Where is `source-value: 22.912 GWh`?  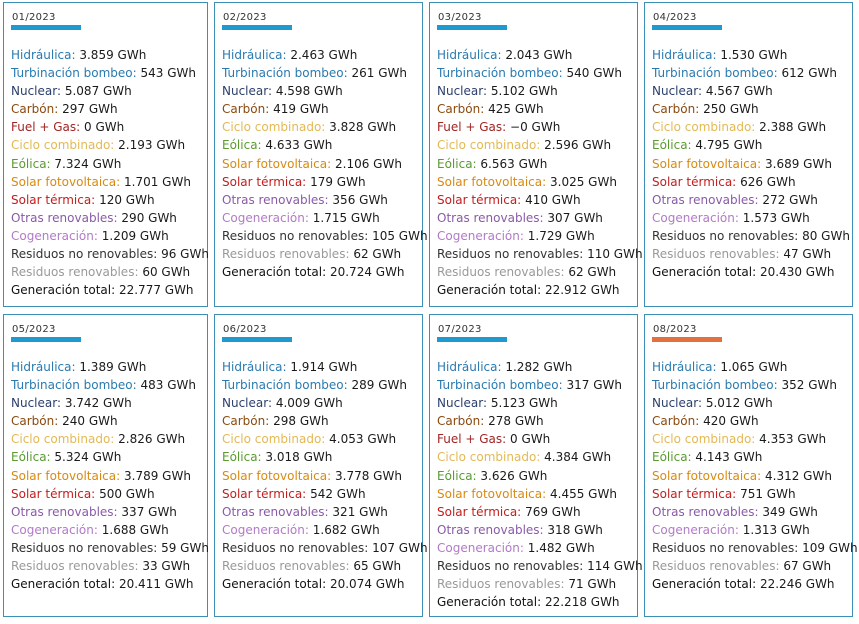
source-value: 22.912 GWh is located at coordinates (582, 290).